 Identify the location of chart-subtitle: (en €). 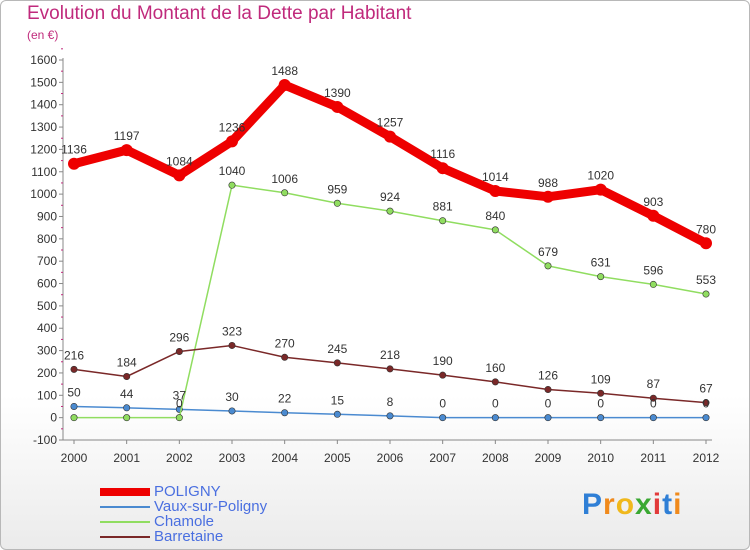
(43, 35).